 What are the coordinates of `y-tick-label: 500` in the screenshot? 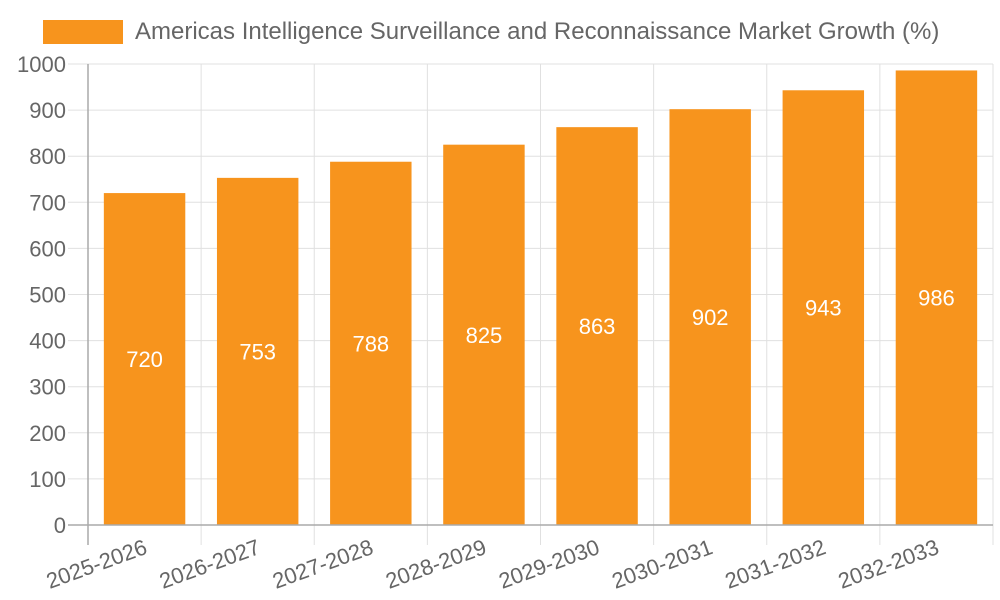 It's located at (47, 295).